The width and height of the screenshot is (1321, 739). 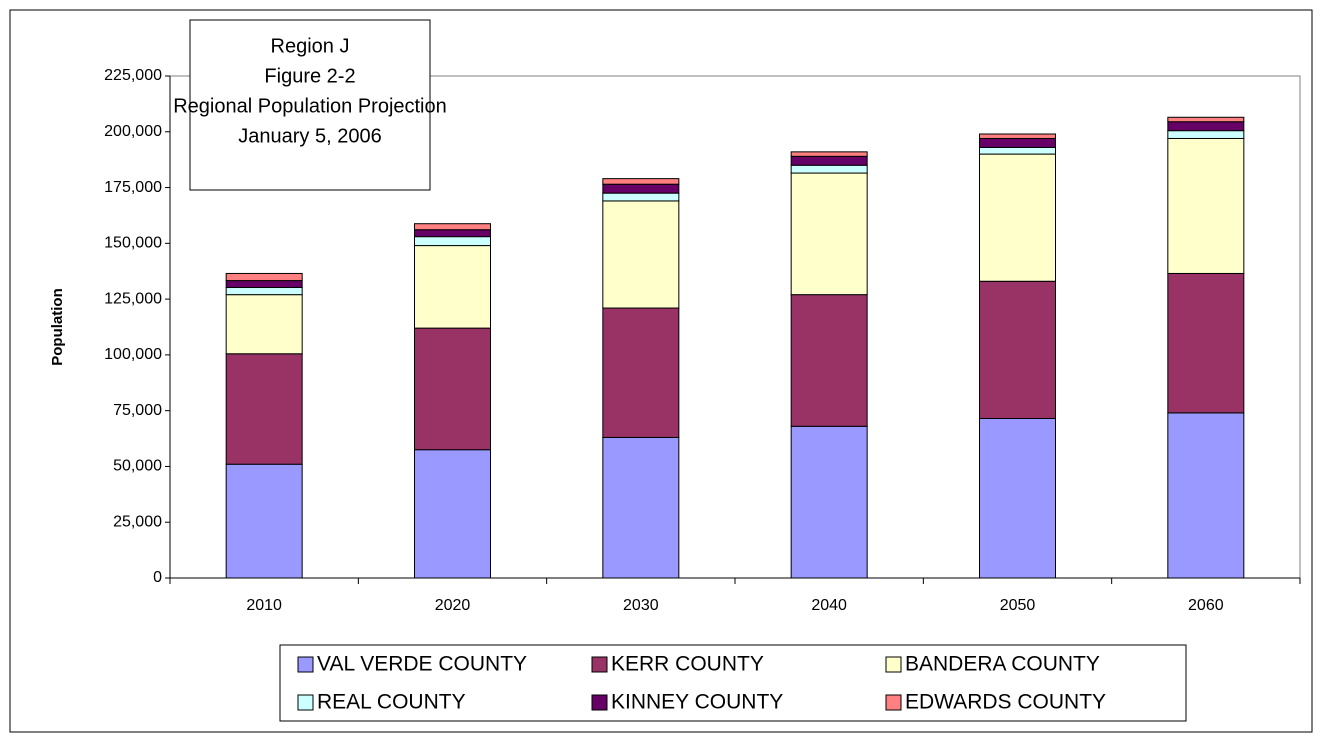 I want to click on y-tick-label: 0, so click(x=157, y=577).